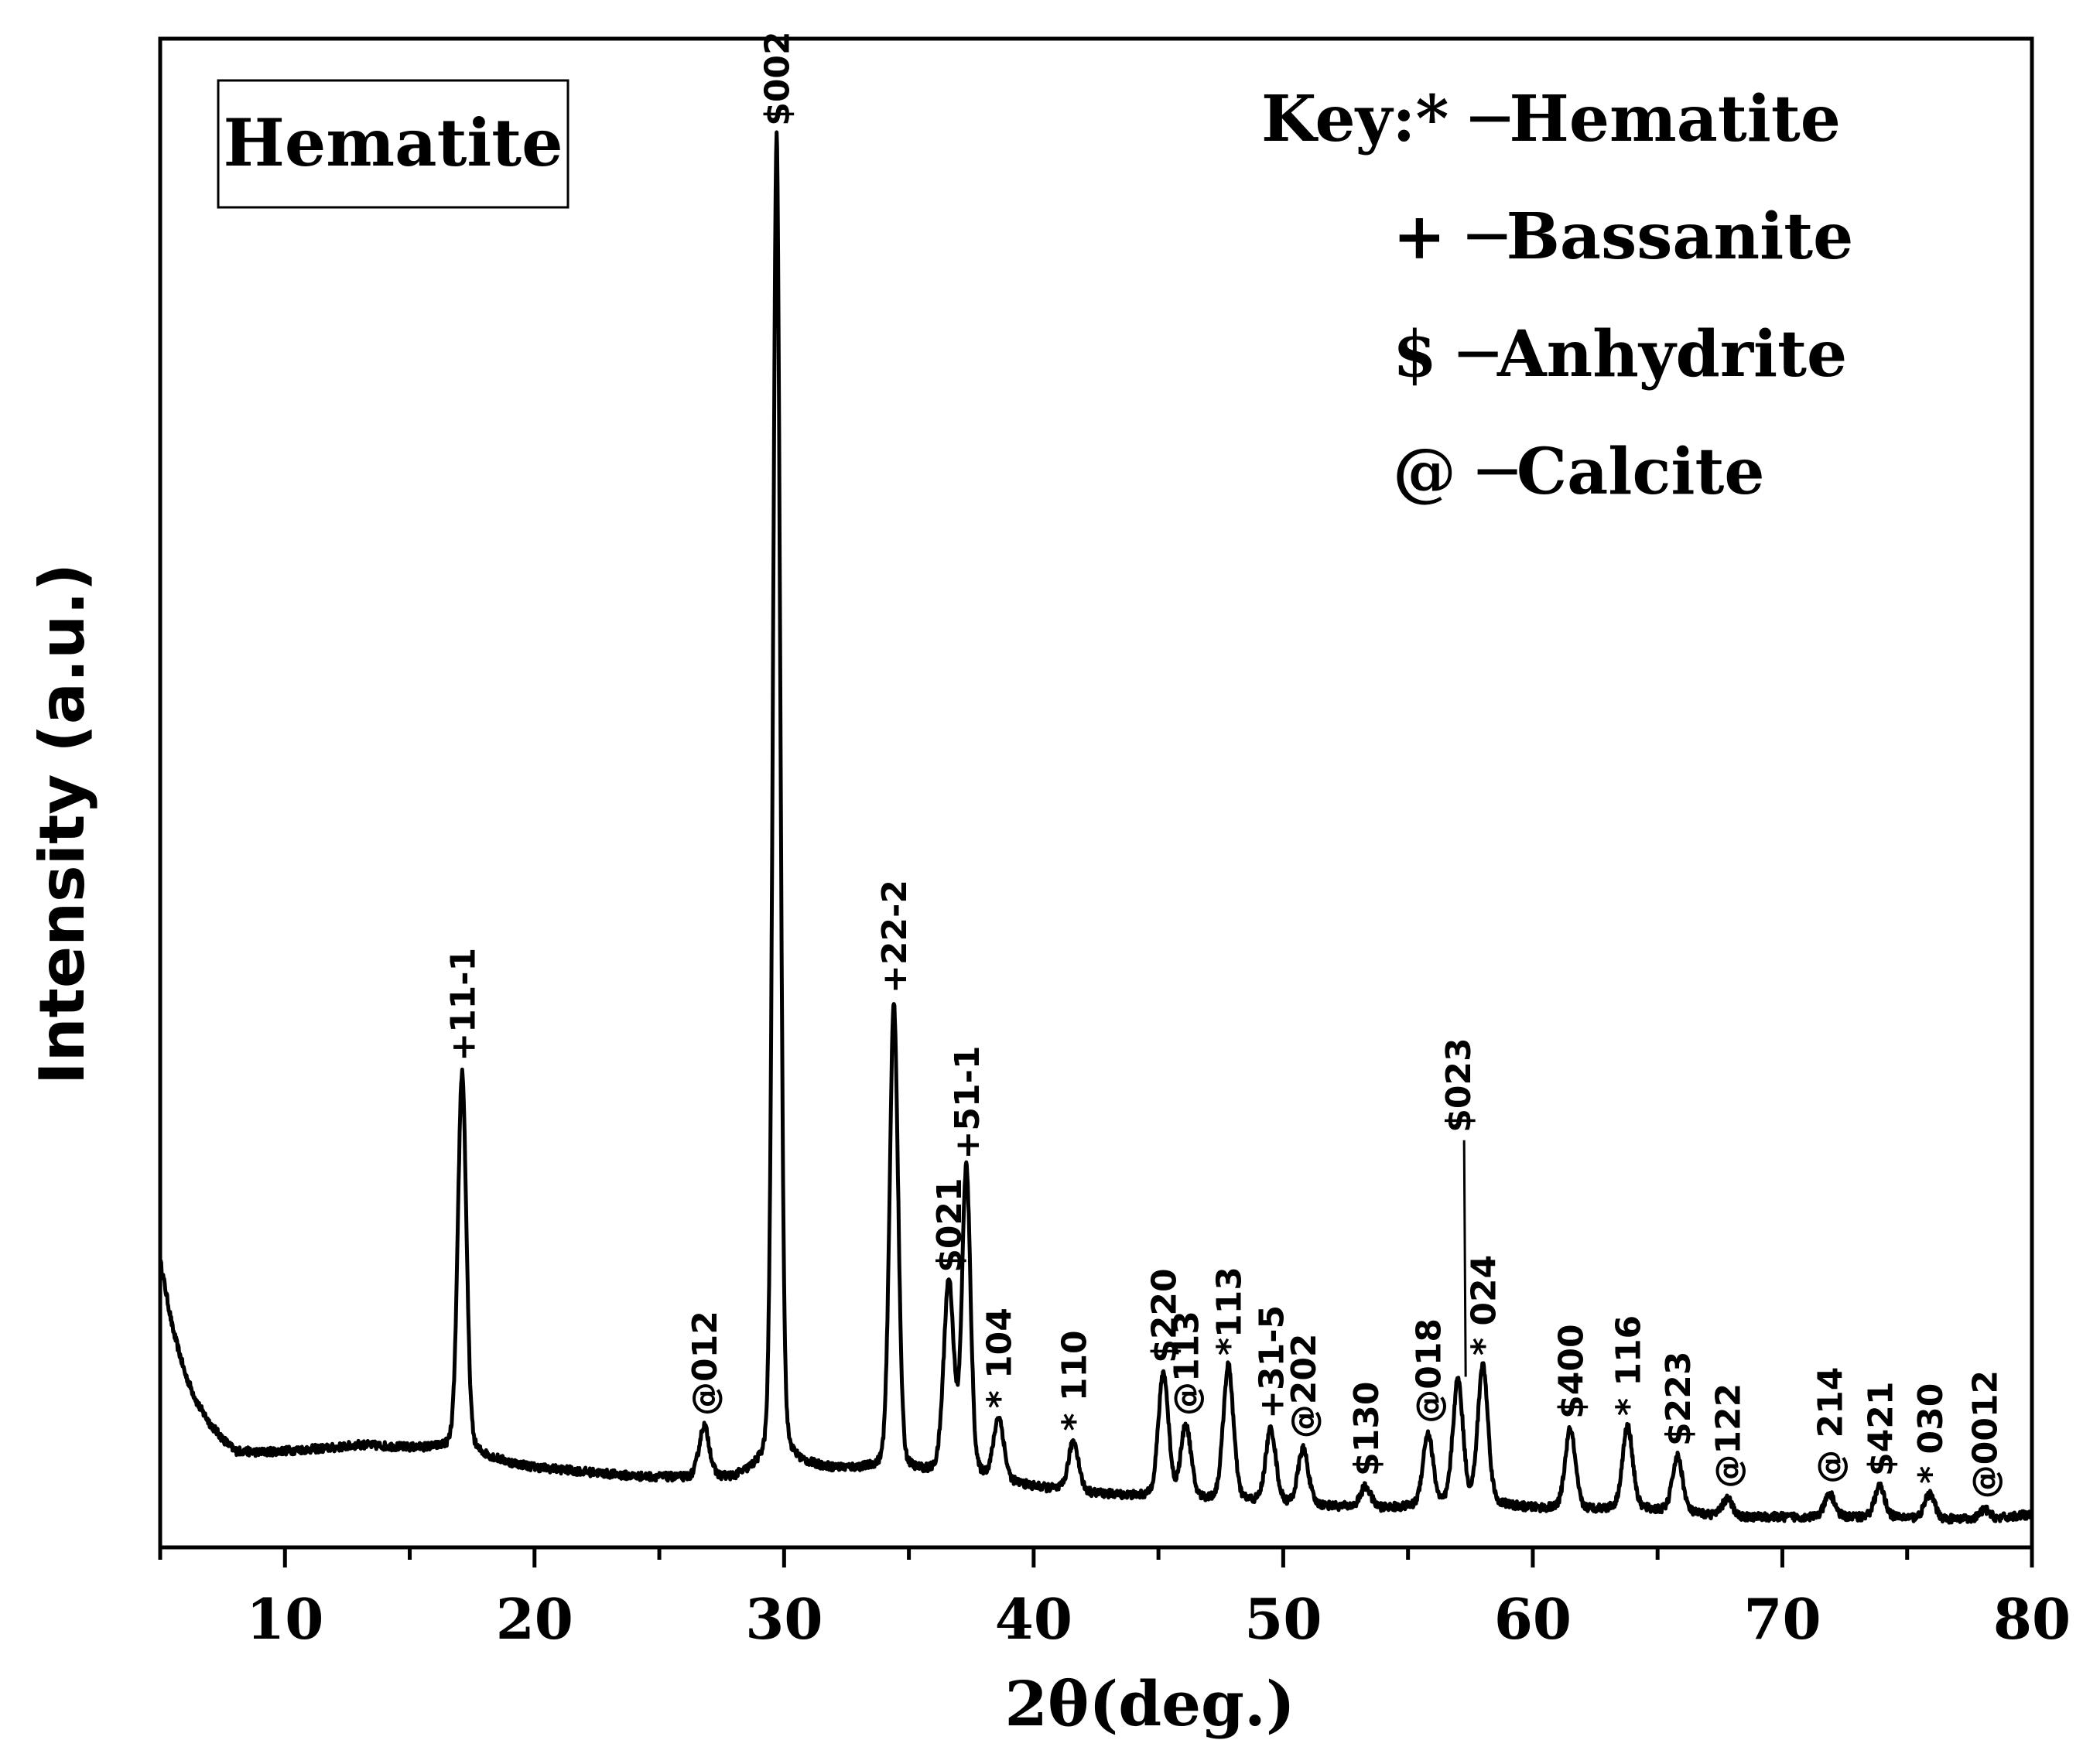 The image size is (2083, 1764). I want to click on x-axis-title: 2θ(deg.), so click(1150, 1704).